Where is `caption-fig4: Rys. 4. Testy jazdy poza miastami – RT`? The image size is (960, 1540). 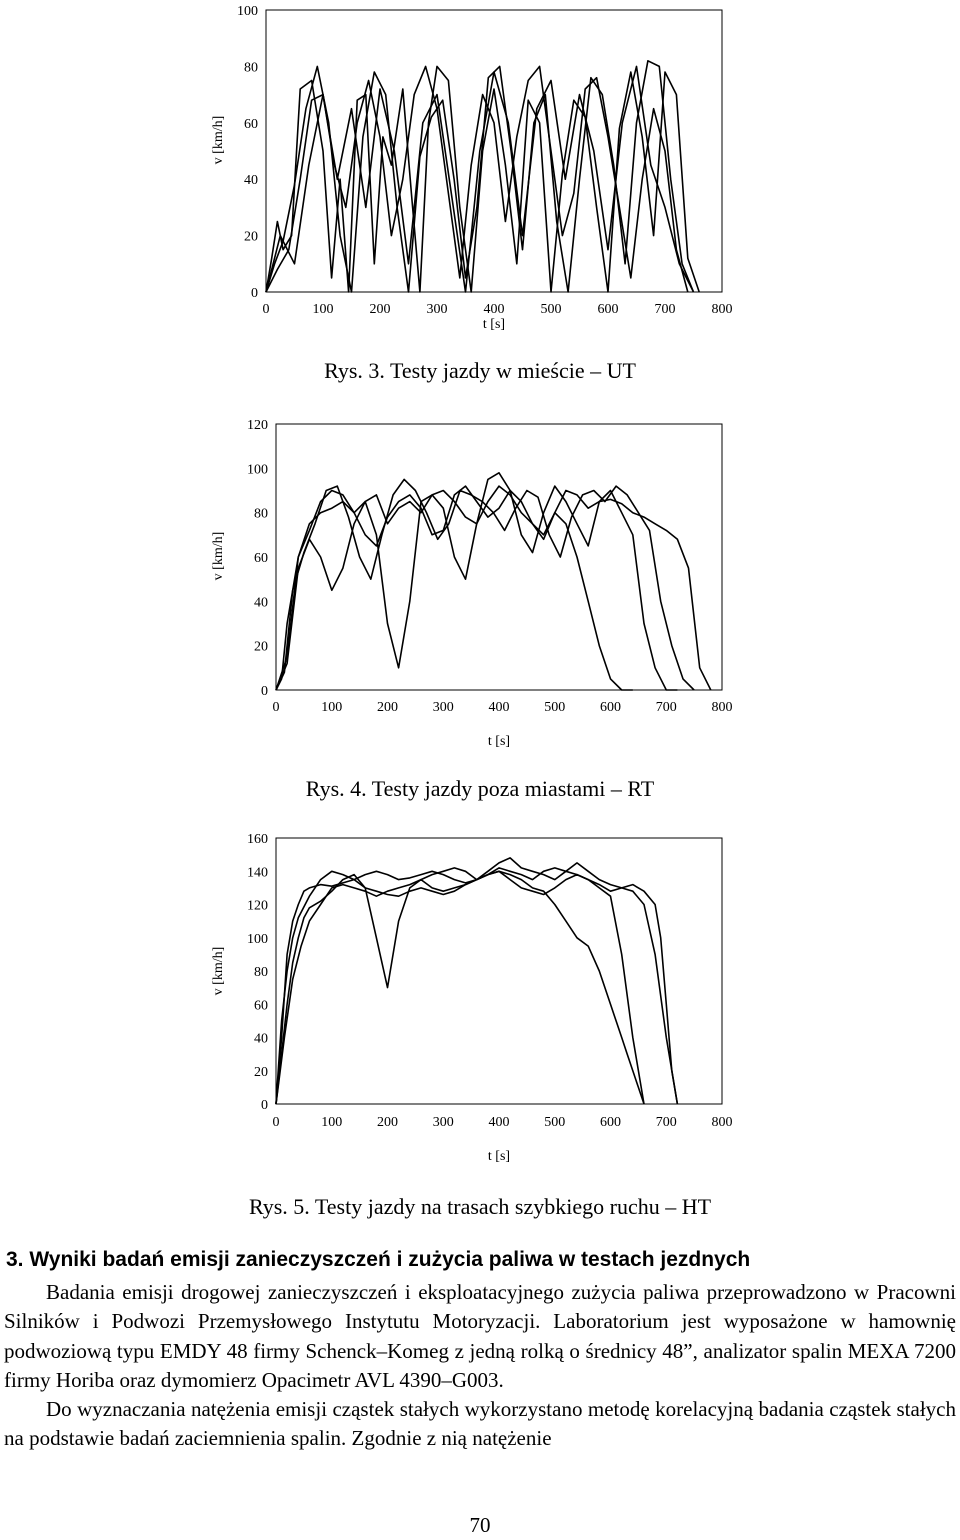
caption-fig4: Rys. 4. Testy jazdy poza miastami – RT is located at coordinates (480, 788).